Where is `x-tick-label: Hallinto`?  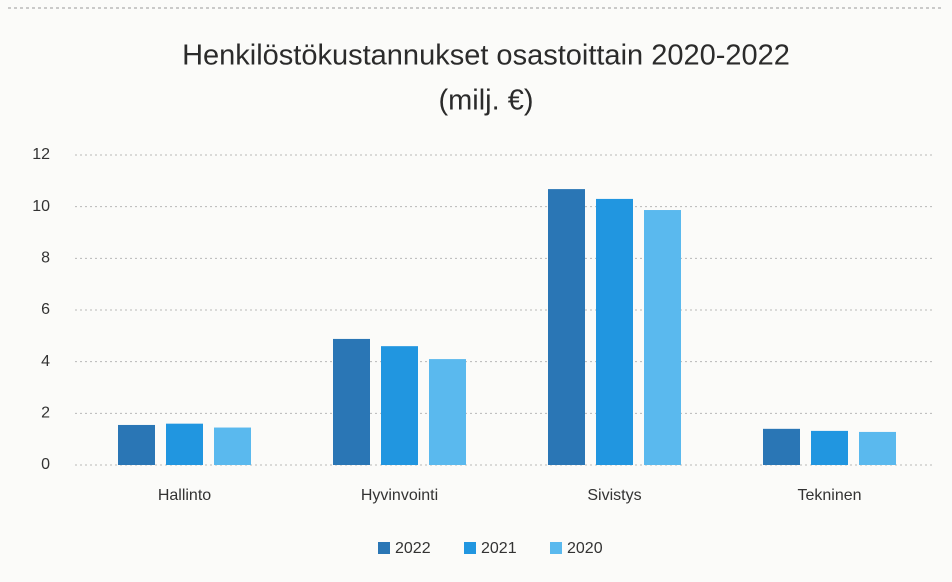
x-tick-label: Hallinto is located at coordinates (184, 495).